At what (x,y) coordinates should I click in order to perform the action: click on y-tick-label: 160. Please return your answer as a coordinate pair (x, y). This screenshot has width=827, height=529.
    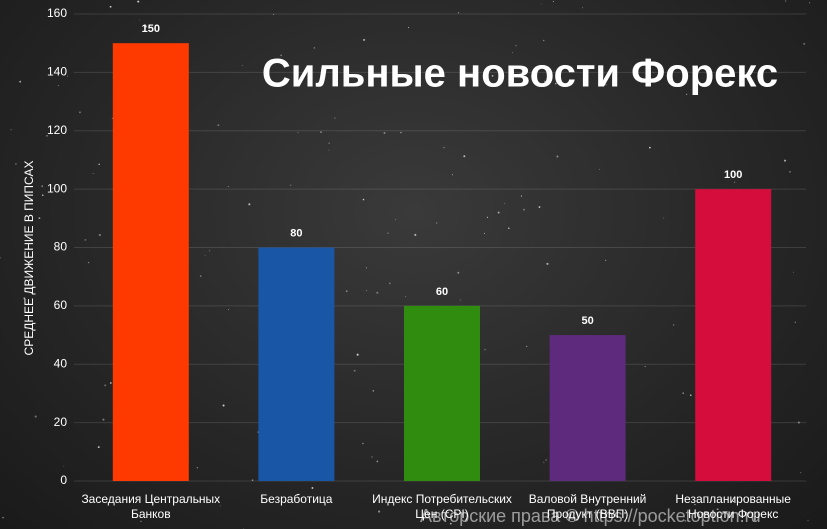
    Looking at the image, I should click on (57, 13).